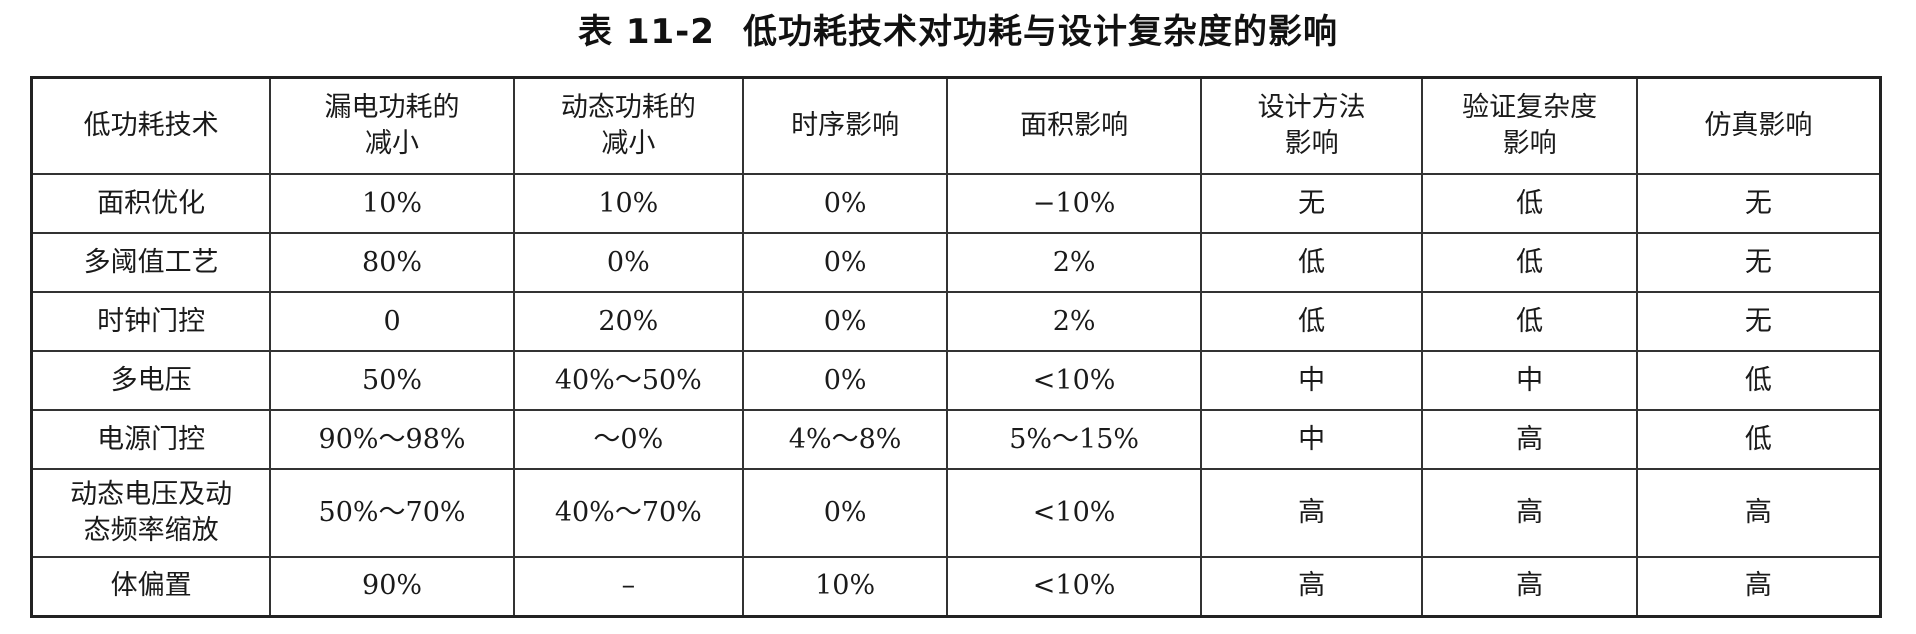 The height and width of the screenshot is (634, 1916). Describe the element at coordinates (392, 380) in the screenshot. I see `cell-leakage: 50%` at that location.